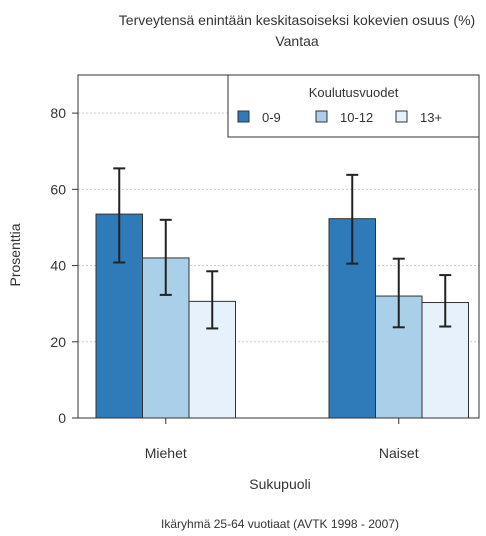  What do you see at coordinates (356, 117) in the screenshot?
I see `legend-label-1: 10-12` at bounding box center [356, 117].